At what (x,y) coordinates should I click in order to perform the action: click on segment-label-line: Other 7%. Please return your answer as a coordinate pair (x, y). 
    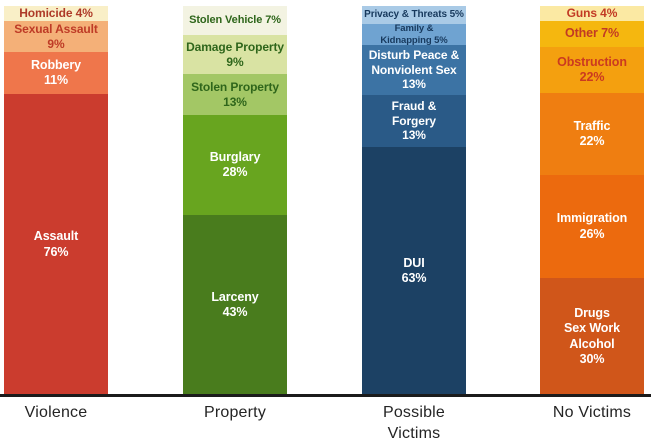
    Looking at the image, I should click on (592, 33).